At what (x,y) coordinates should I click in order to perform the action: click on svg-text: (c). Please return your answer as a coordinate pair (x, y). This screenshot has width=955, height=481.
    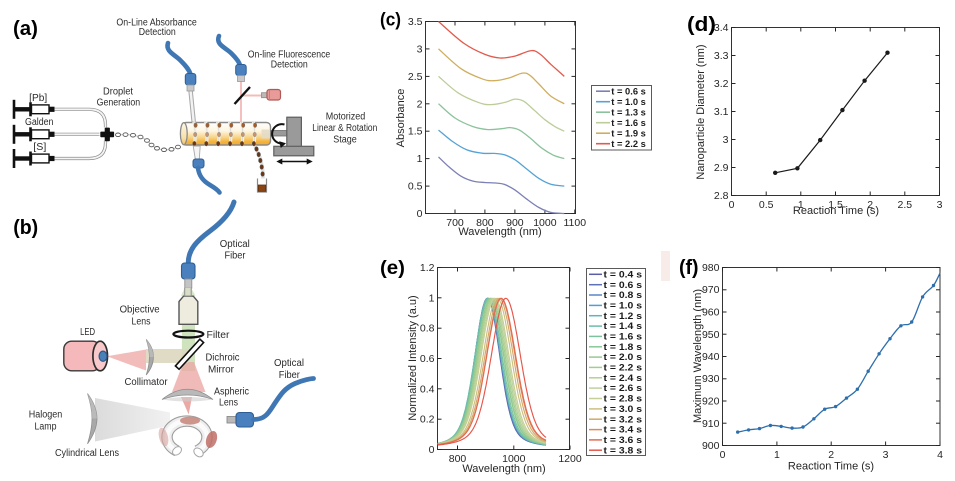
    Looking at the image, I should click on (390, 18).